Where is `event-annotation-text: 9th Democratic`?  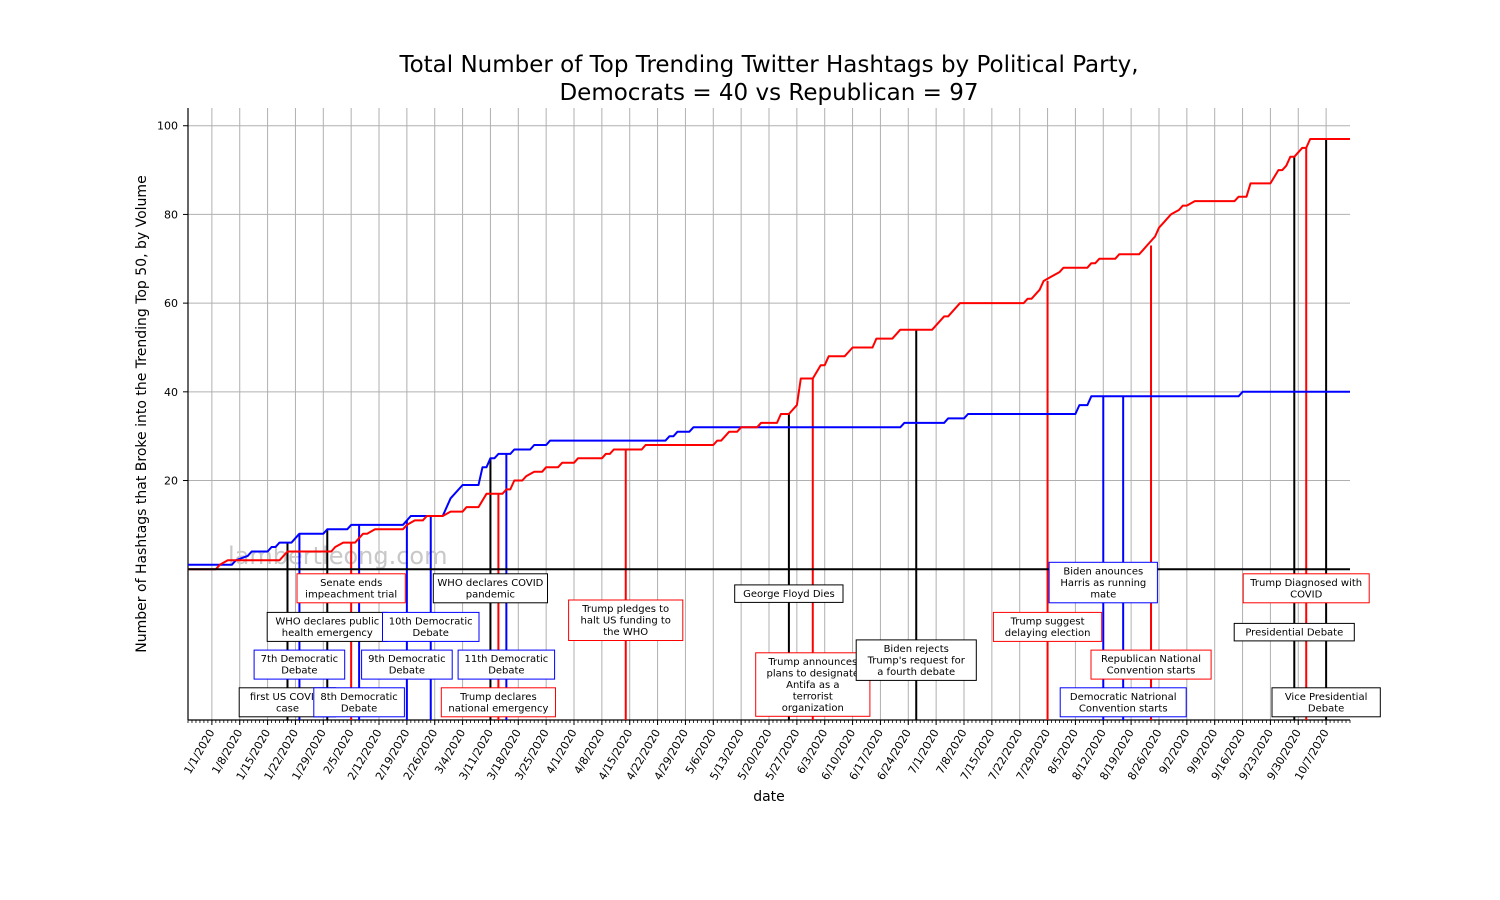
event-annotation-text: 9th Democratic is located at coordinates (406, 659).